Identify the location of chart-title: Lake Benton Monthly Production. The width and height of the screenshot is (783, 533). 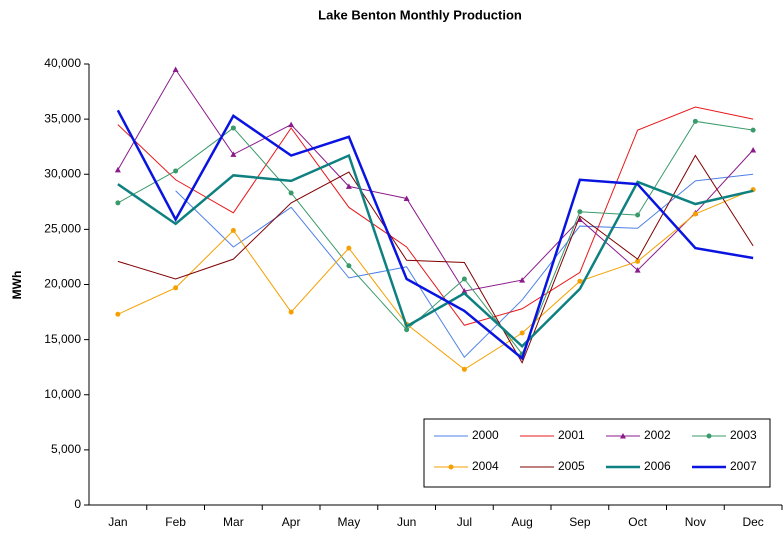
(420, 14).